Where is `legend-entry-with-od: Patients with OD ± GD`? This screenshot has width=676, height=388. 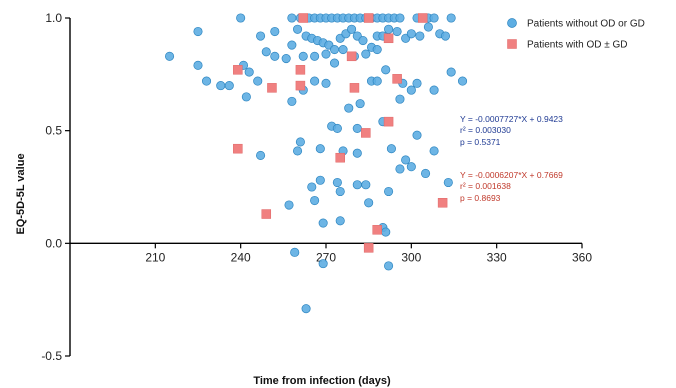 legend-entry-with-od: Patients with OD ± GD is located at coordinates (567, 45).